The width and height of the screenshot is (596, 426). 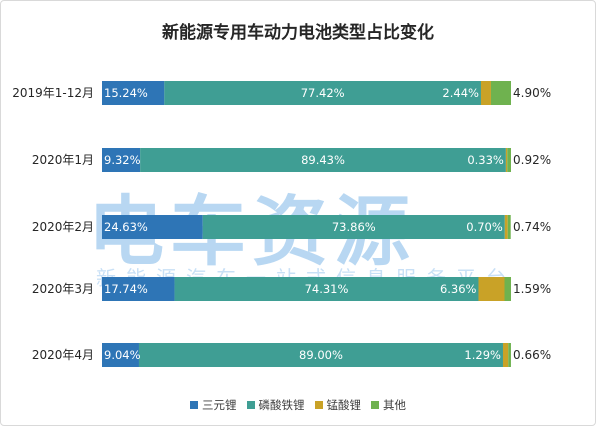 What do you see at coordinates (63, 355) in the screenshot?
I see `category-label: 2020年4月` at bounding box center [63, 355].